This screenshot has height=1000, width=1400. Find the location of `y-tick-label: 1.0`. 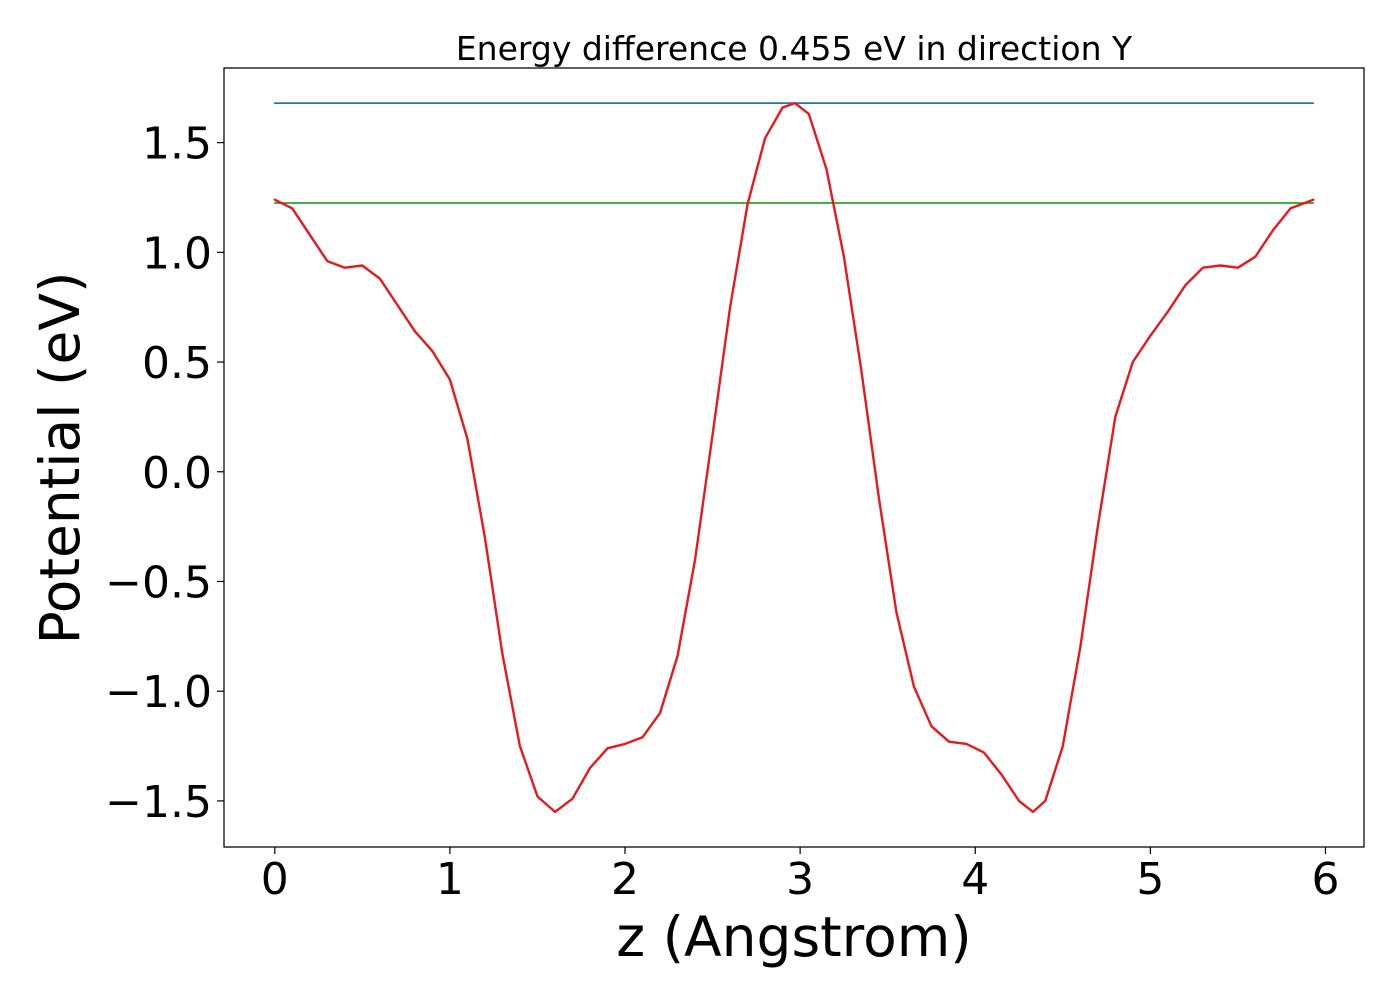

y-tick-label: 1.0 is located at coordinates (177, 253).